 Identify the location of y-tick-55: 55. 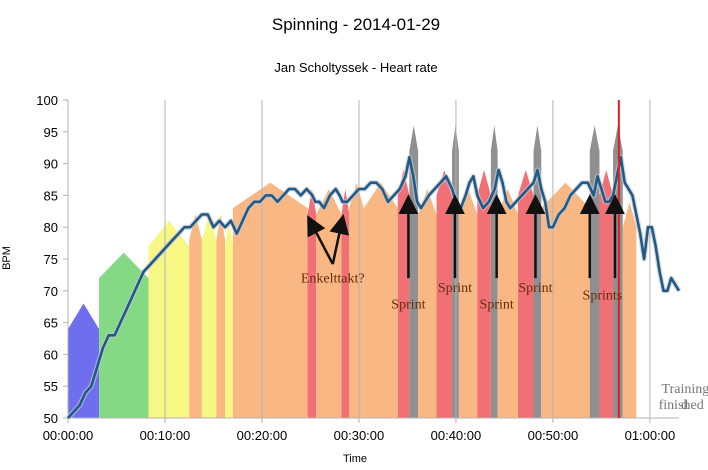
(51, 386).